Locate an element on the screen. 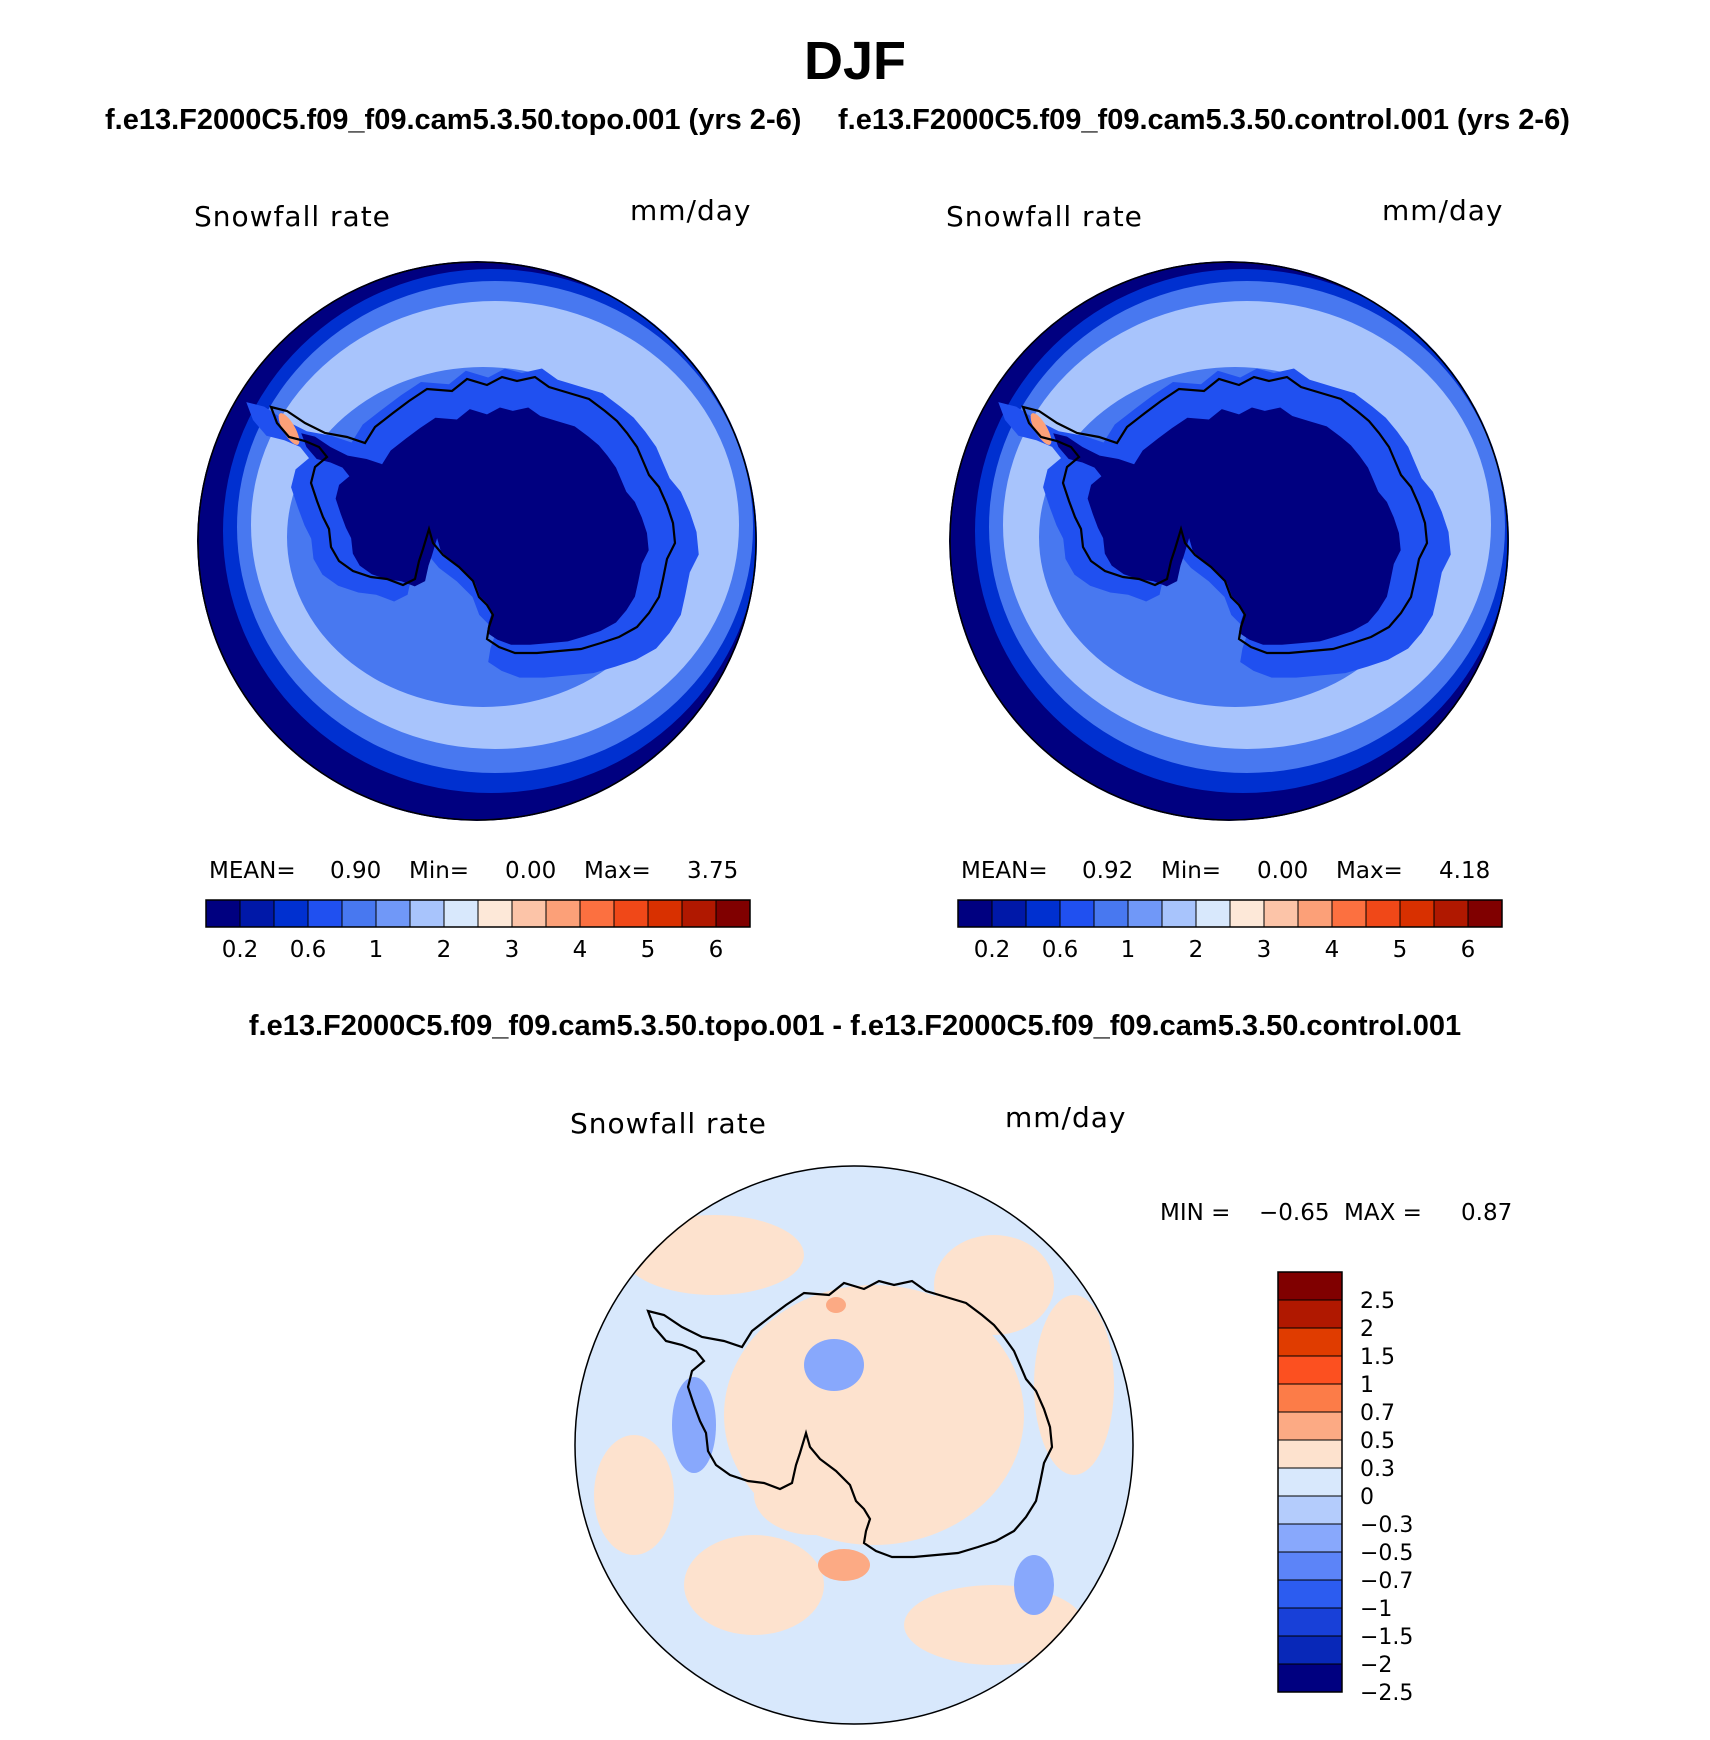 The height and width of the screenshot is (1740, 1710). panel-right-max-label: Max= is located at coordinates (1369, 871).